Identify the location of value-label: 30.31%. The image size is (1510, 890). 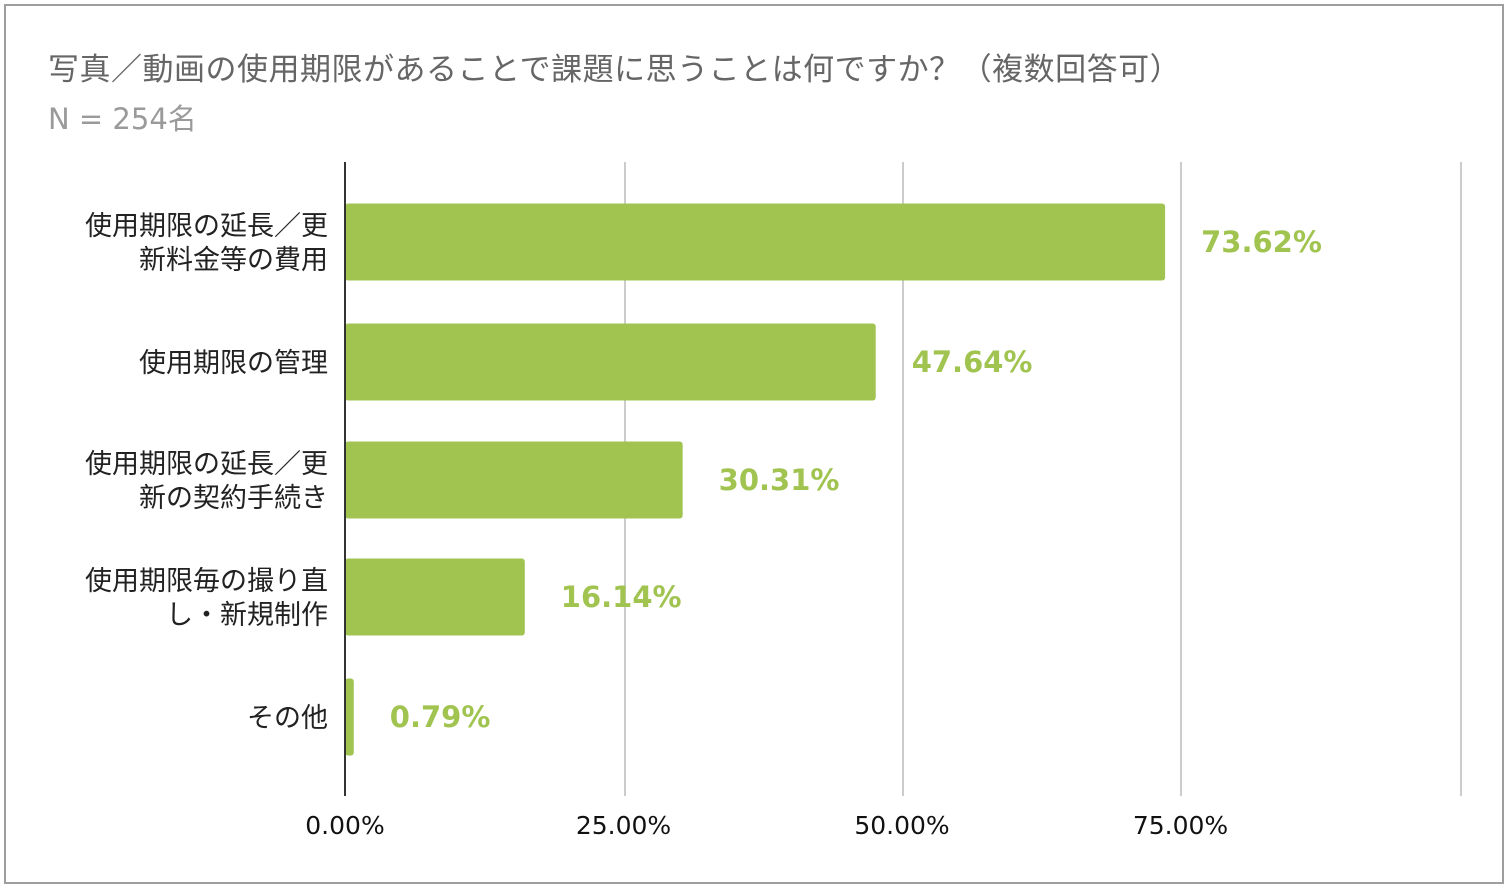
(779, 480).